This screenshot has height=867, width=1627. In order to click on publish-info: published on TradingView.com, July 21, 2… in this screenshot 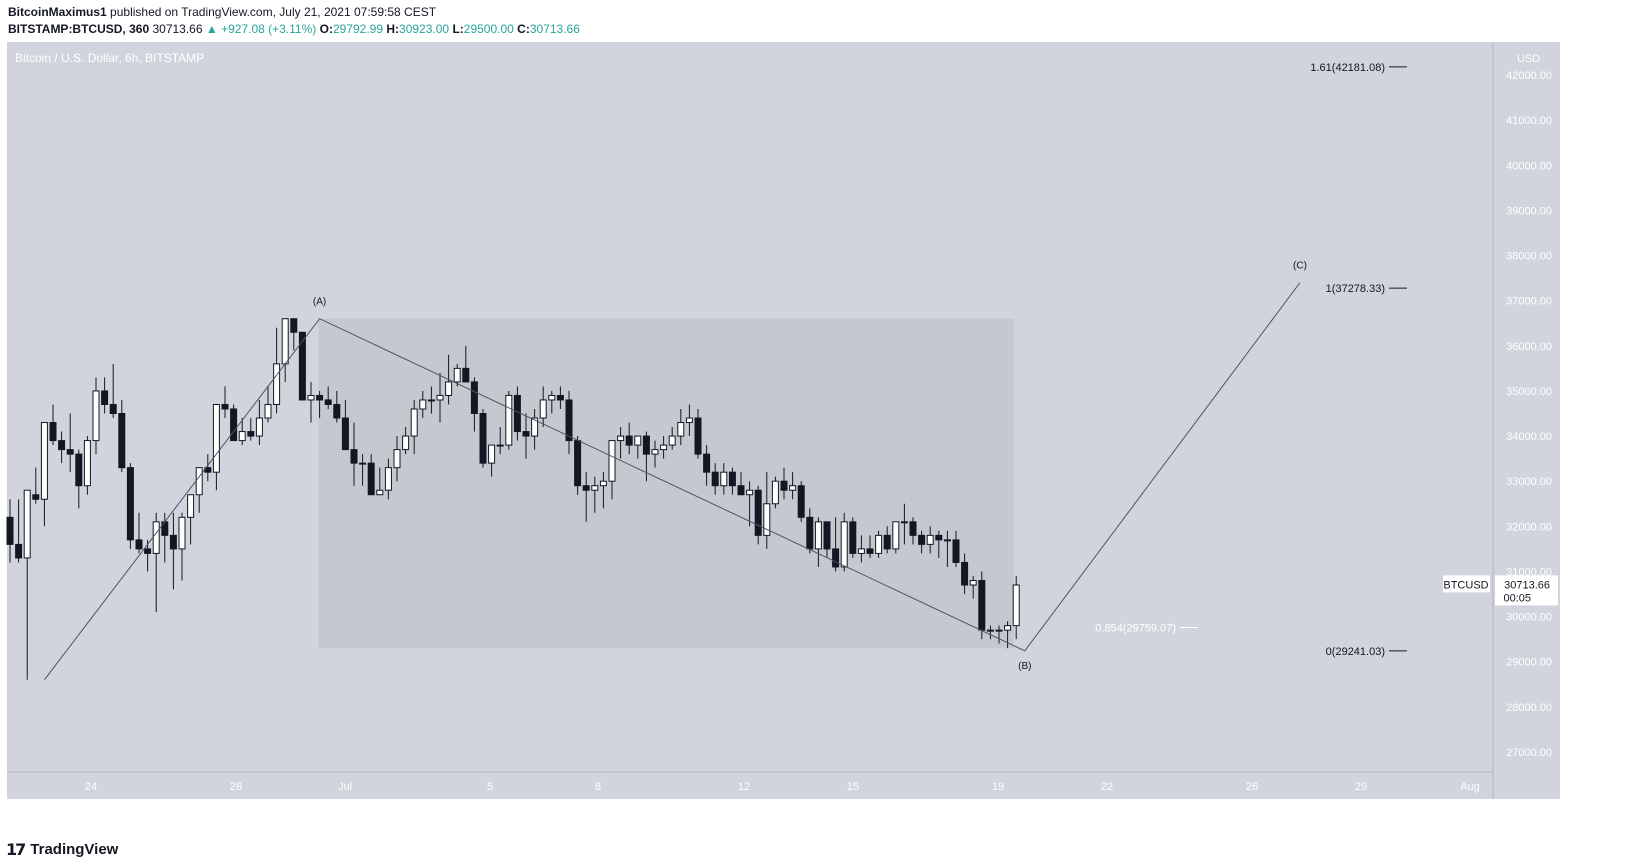, I will do `click(273, 12)`.